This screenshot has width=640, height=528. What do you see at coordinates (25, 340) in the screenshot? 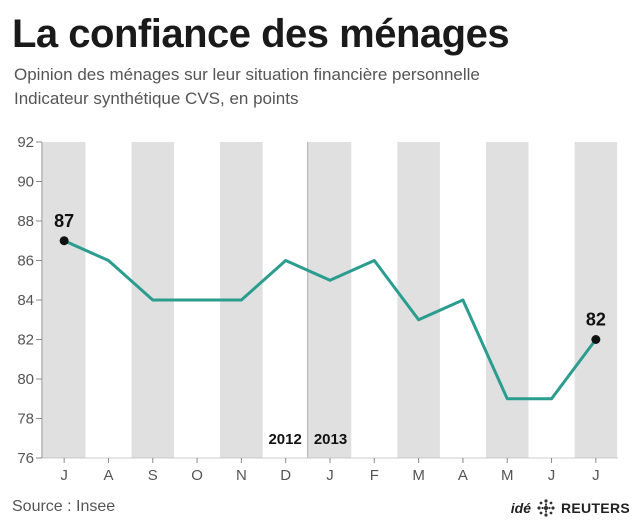
I see `y-tick-label: 82` at bounding box center [25, 340].